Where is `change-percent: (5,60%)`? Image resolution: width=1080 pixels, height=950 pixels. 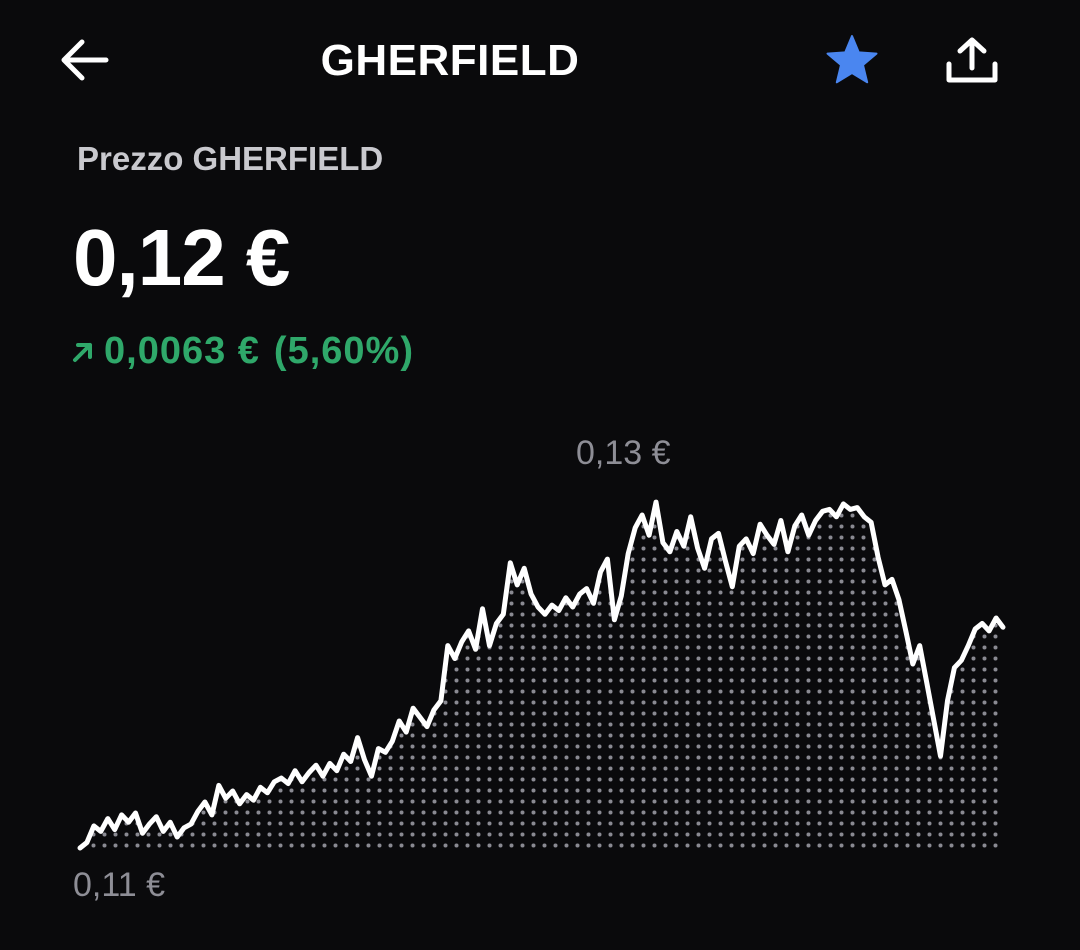
change-percent: (5,60%) is located at coordinates (343, 351).